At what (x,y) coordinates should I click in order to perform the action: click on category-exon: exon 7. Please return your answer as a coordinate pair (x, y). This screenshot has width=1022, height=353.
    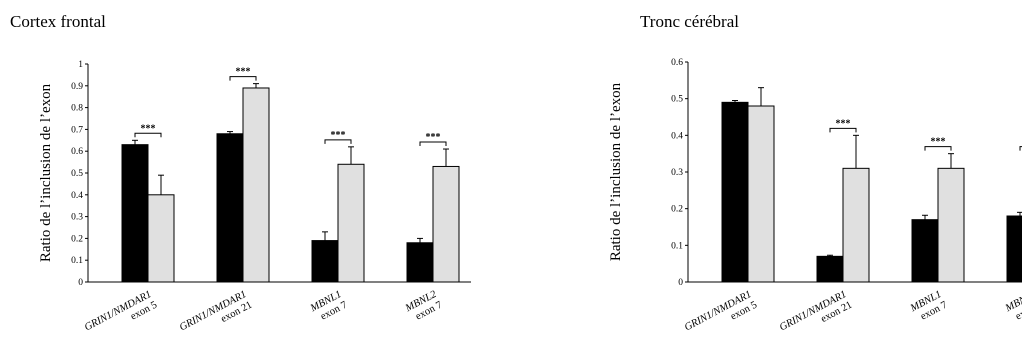
    Looking at the image, I should click on (1018, 311).